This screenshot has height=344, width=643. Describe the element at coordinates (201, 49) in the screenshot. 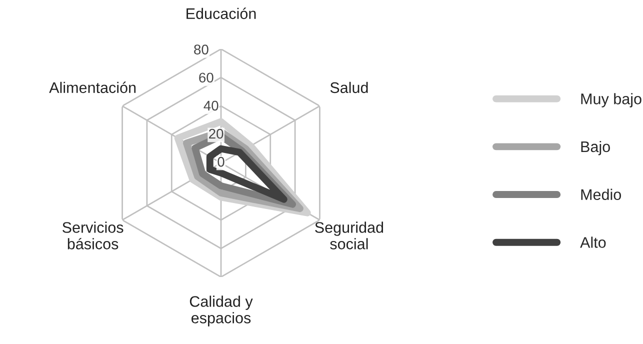

I see `y-tick-label: 80` at that location.